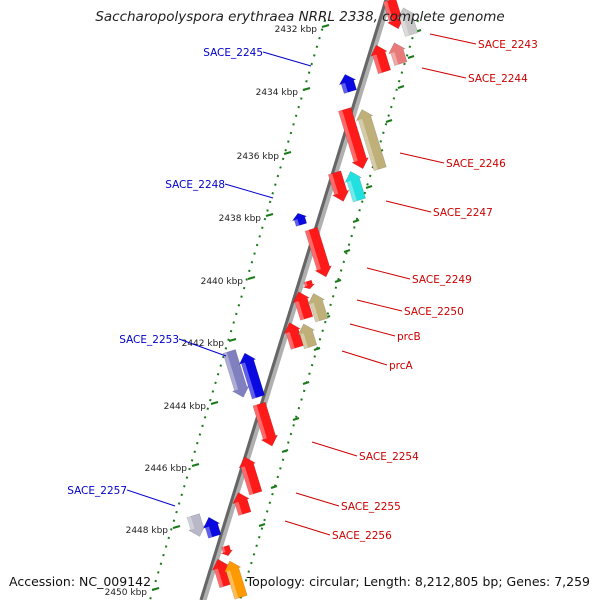 The width and height of the screenshot is (600, 600). What do you see at coordinates (203, 344) in the screenshot?
I see `ruler-tick-label: 2442 kbp` at bounding box center [203, 344].